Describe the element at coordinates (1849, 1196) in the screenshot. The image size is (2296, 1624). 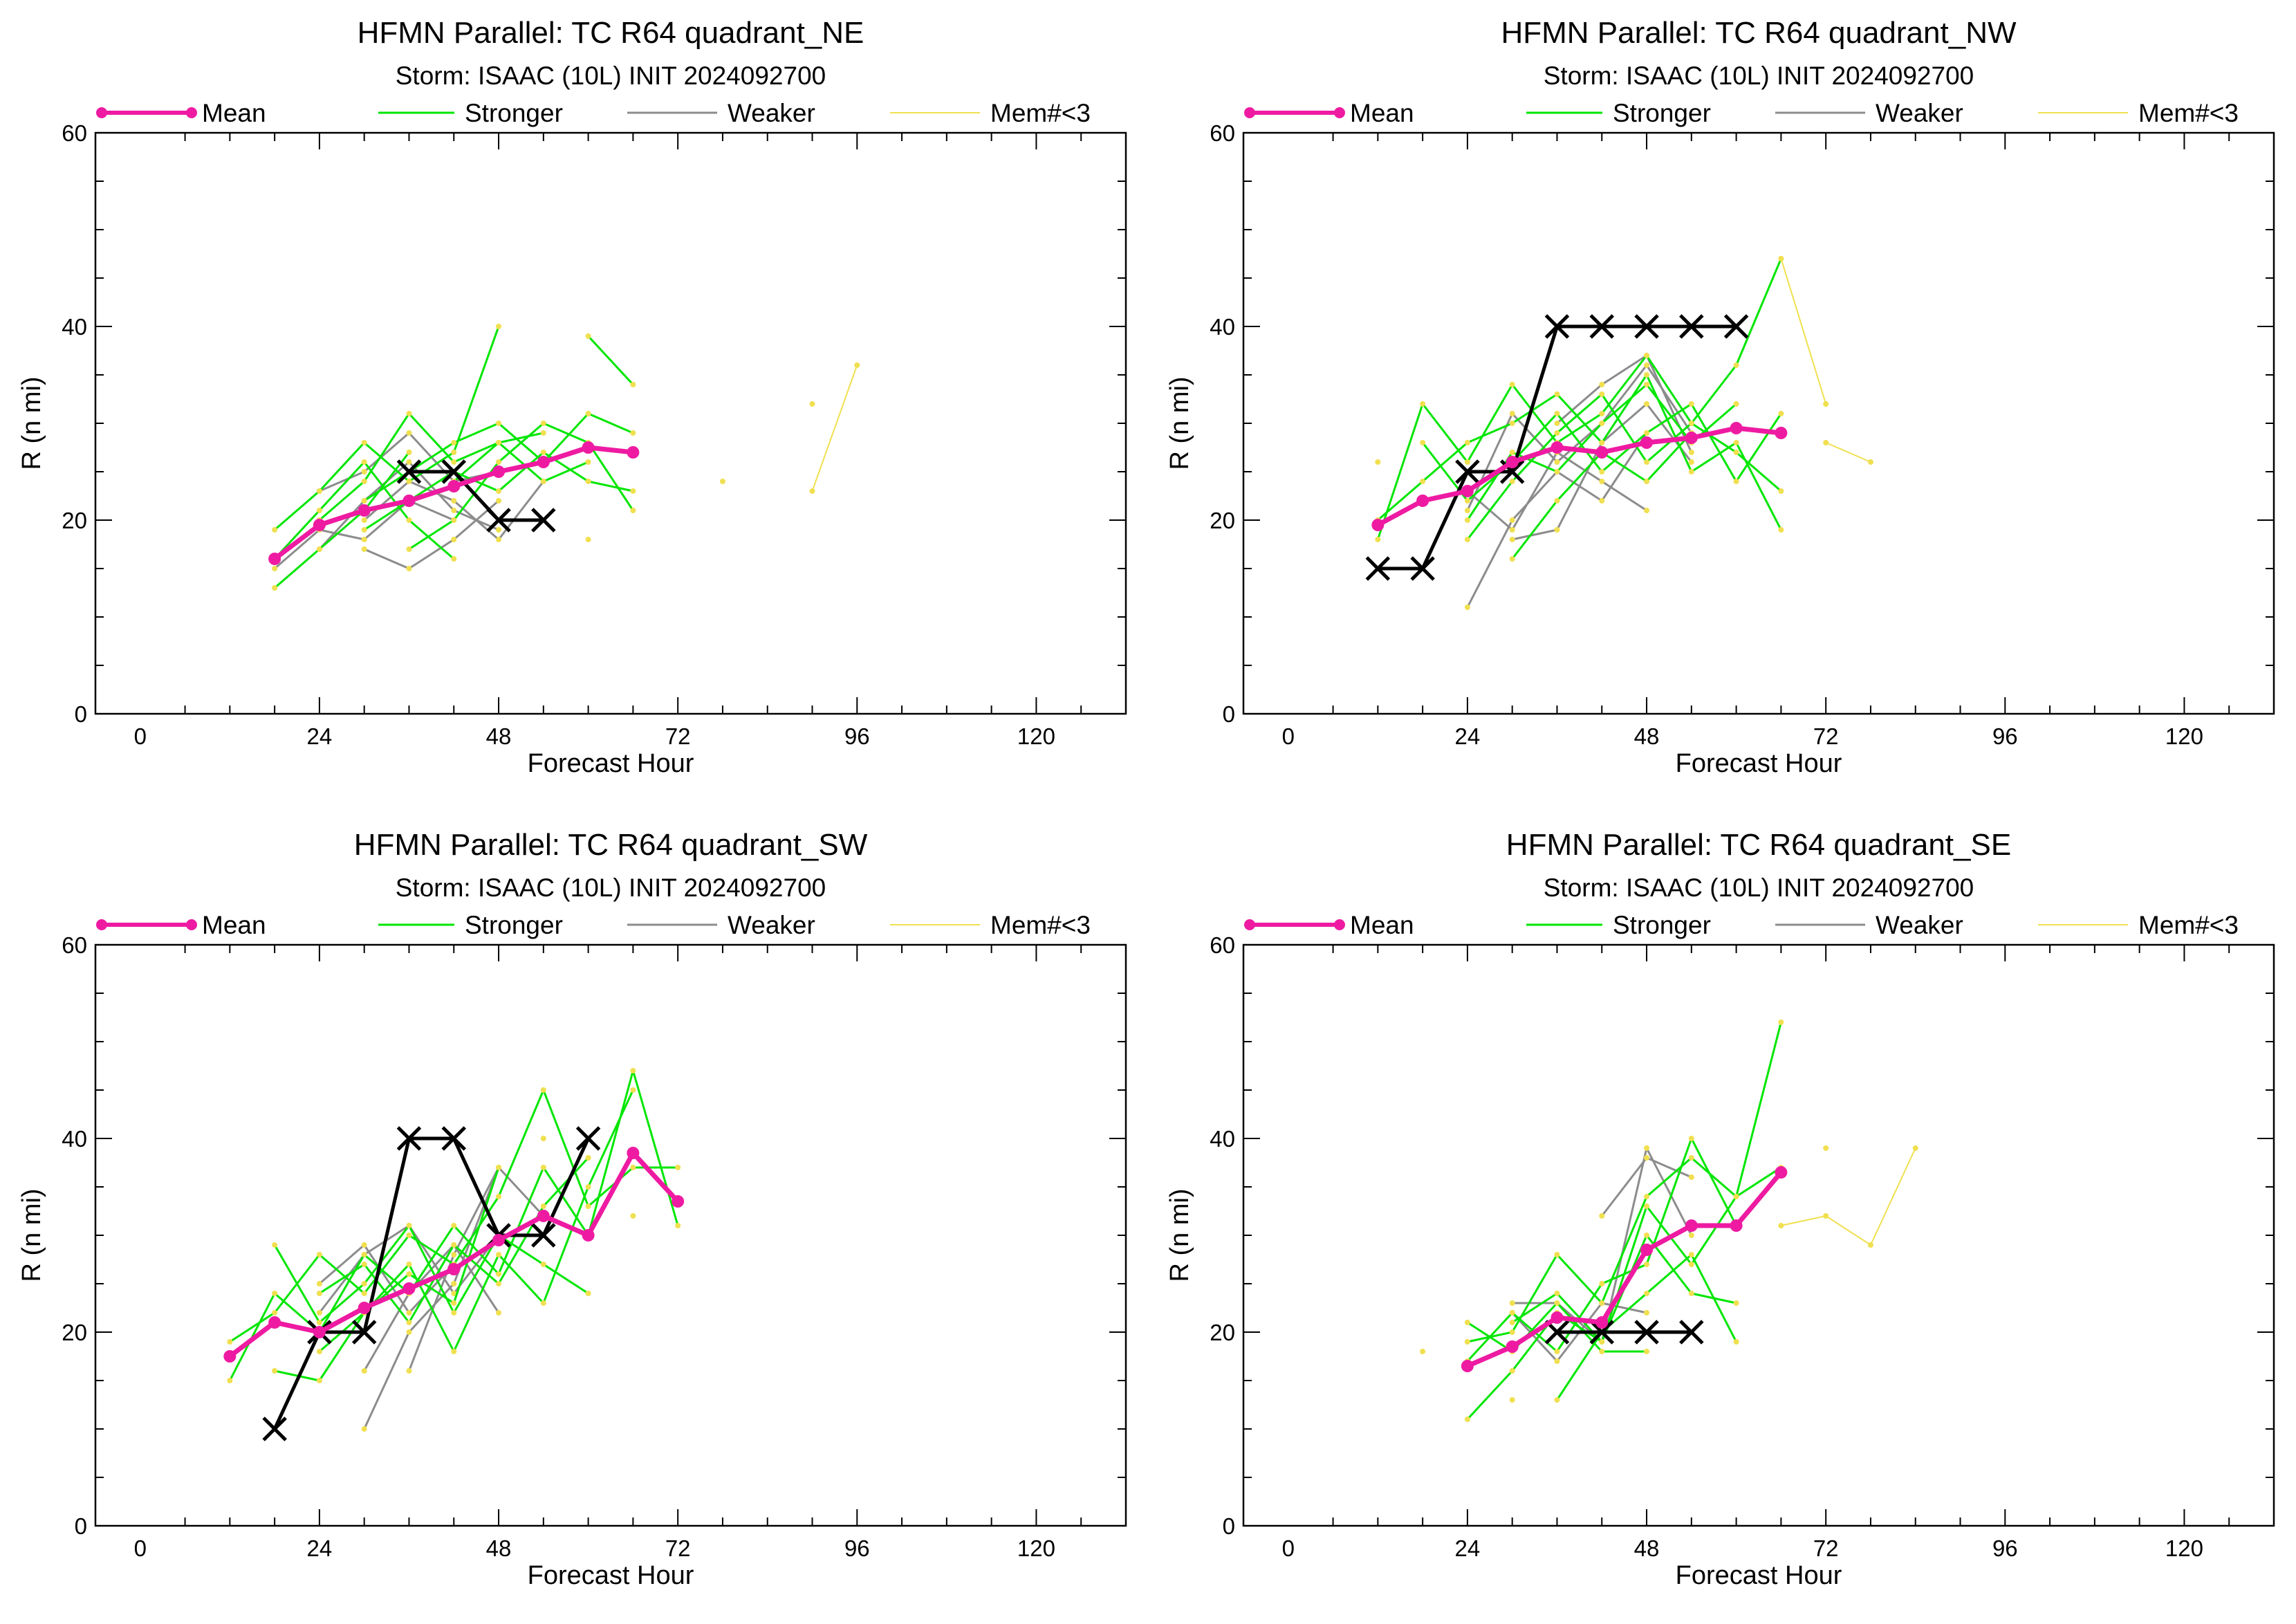
I see `few-members-line` at that location.